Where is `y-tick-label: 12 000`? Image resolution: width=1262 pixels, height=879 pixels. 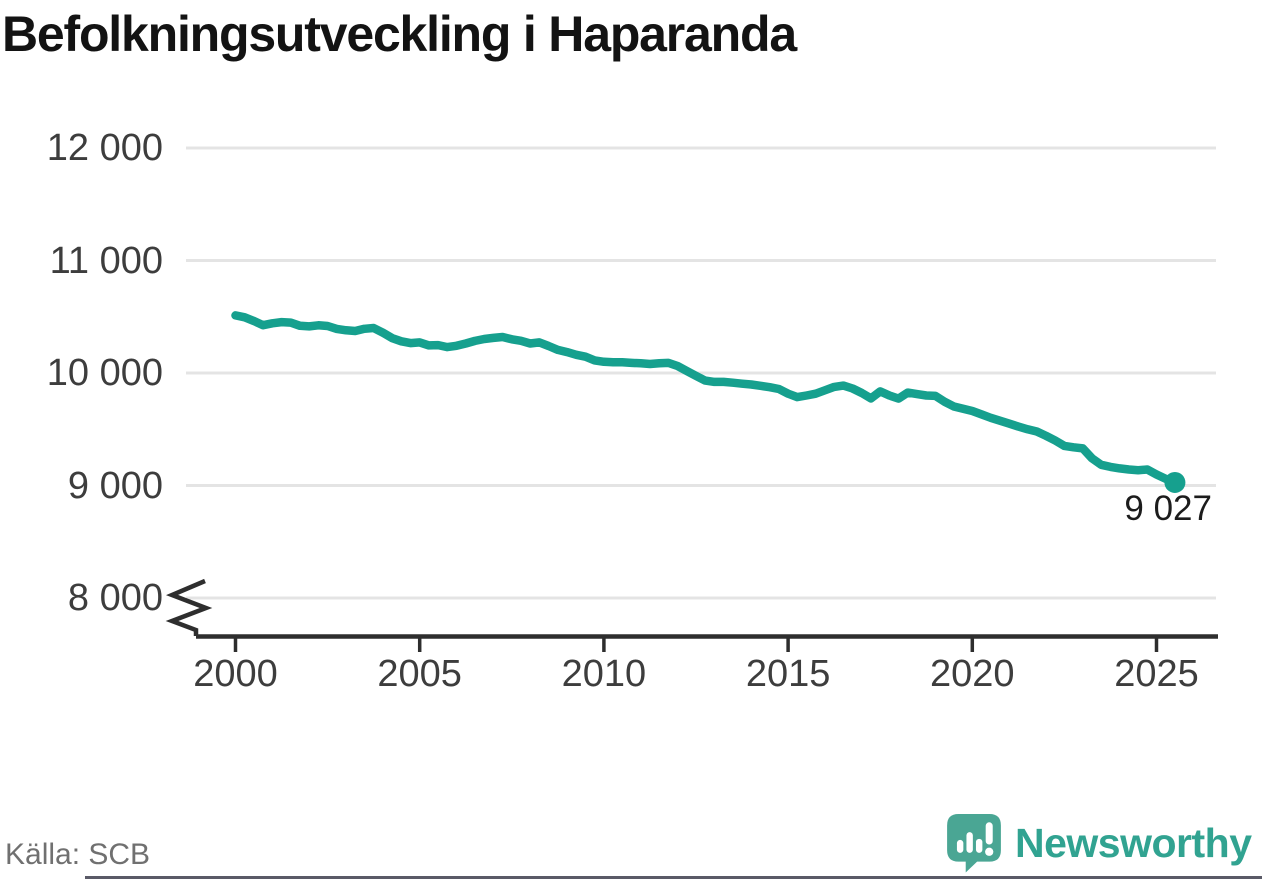 y-tick-label: 12 000 is located at coordinates (104, 148).